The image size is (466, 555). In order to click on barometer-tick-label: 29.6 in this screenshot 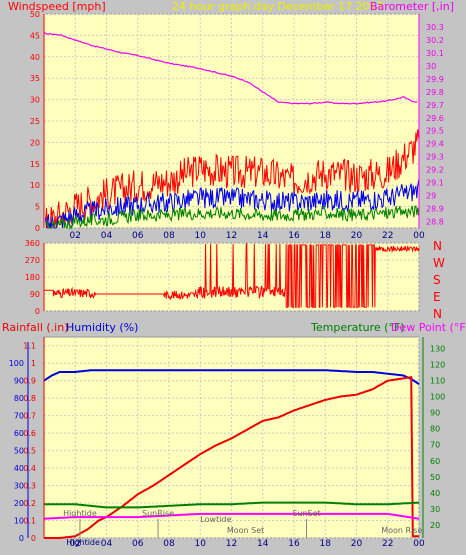, I will do `click(435, 118)`.